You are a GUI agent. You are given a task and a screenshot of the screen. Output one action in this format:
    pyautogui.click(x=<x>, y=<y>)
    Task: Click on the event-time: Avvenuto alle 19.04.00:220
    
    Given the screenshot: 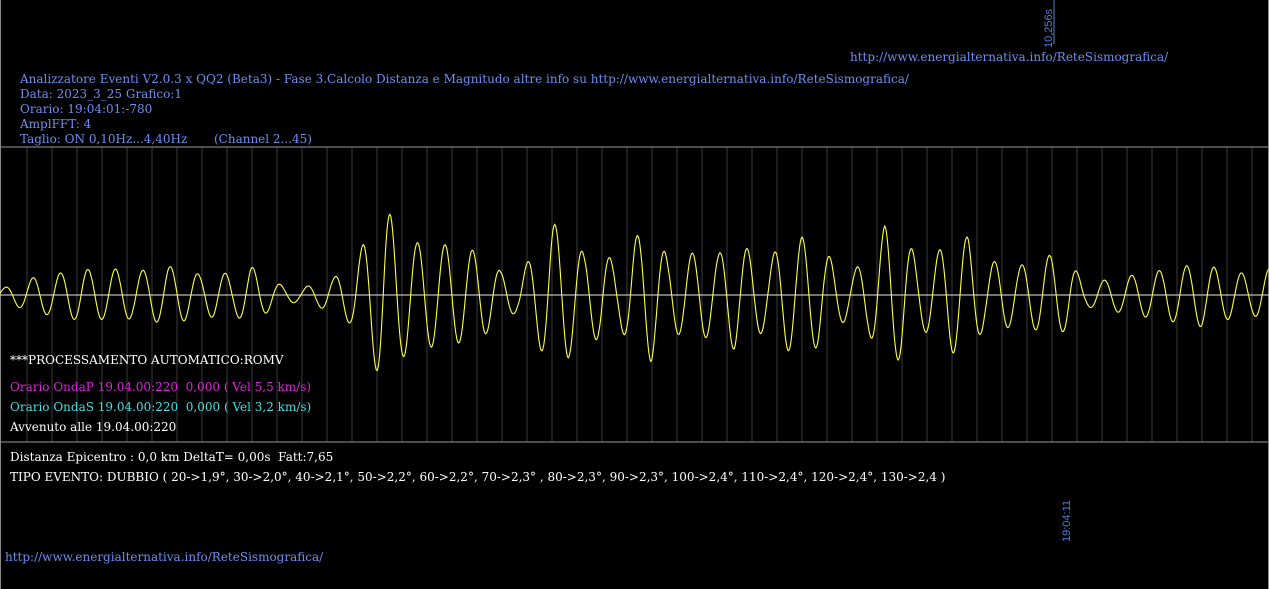 What is the action you would take?
    pyautogui.click(x=93, y=427)
    